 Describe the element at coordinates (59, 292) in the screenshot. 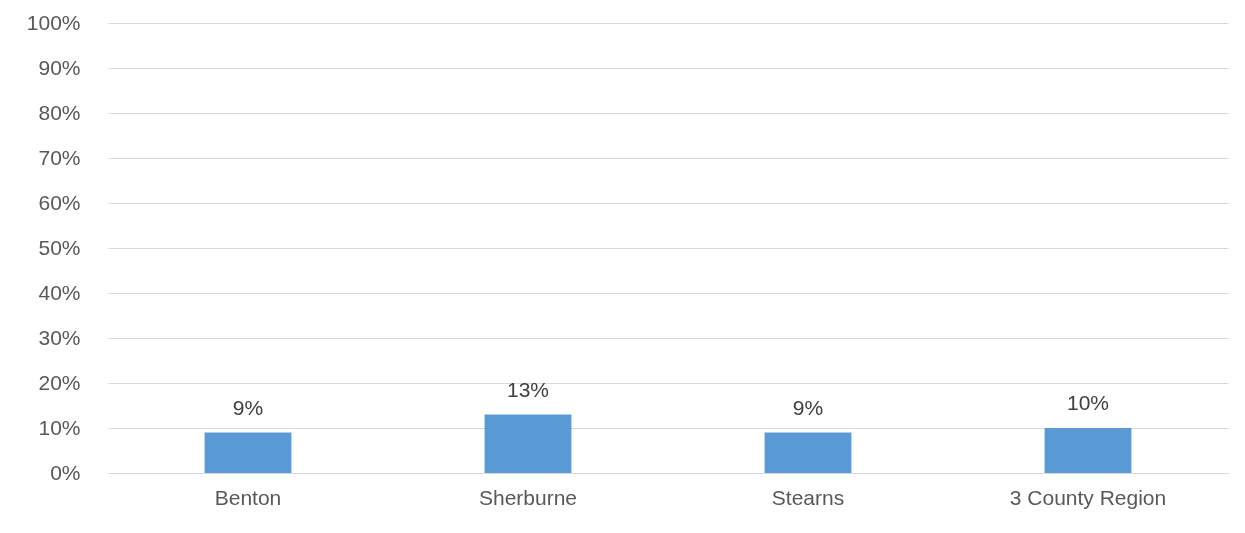

I see `y-tick-label: 40%` at that location.